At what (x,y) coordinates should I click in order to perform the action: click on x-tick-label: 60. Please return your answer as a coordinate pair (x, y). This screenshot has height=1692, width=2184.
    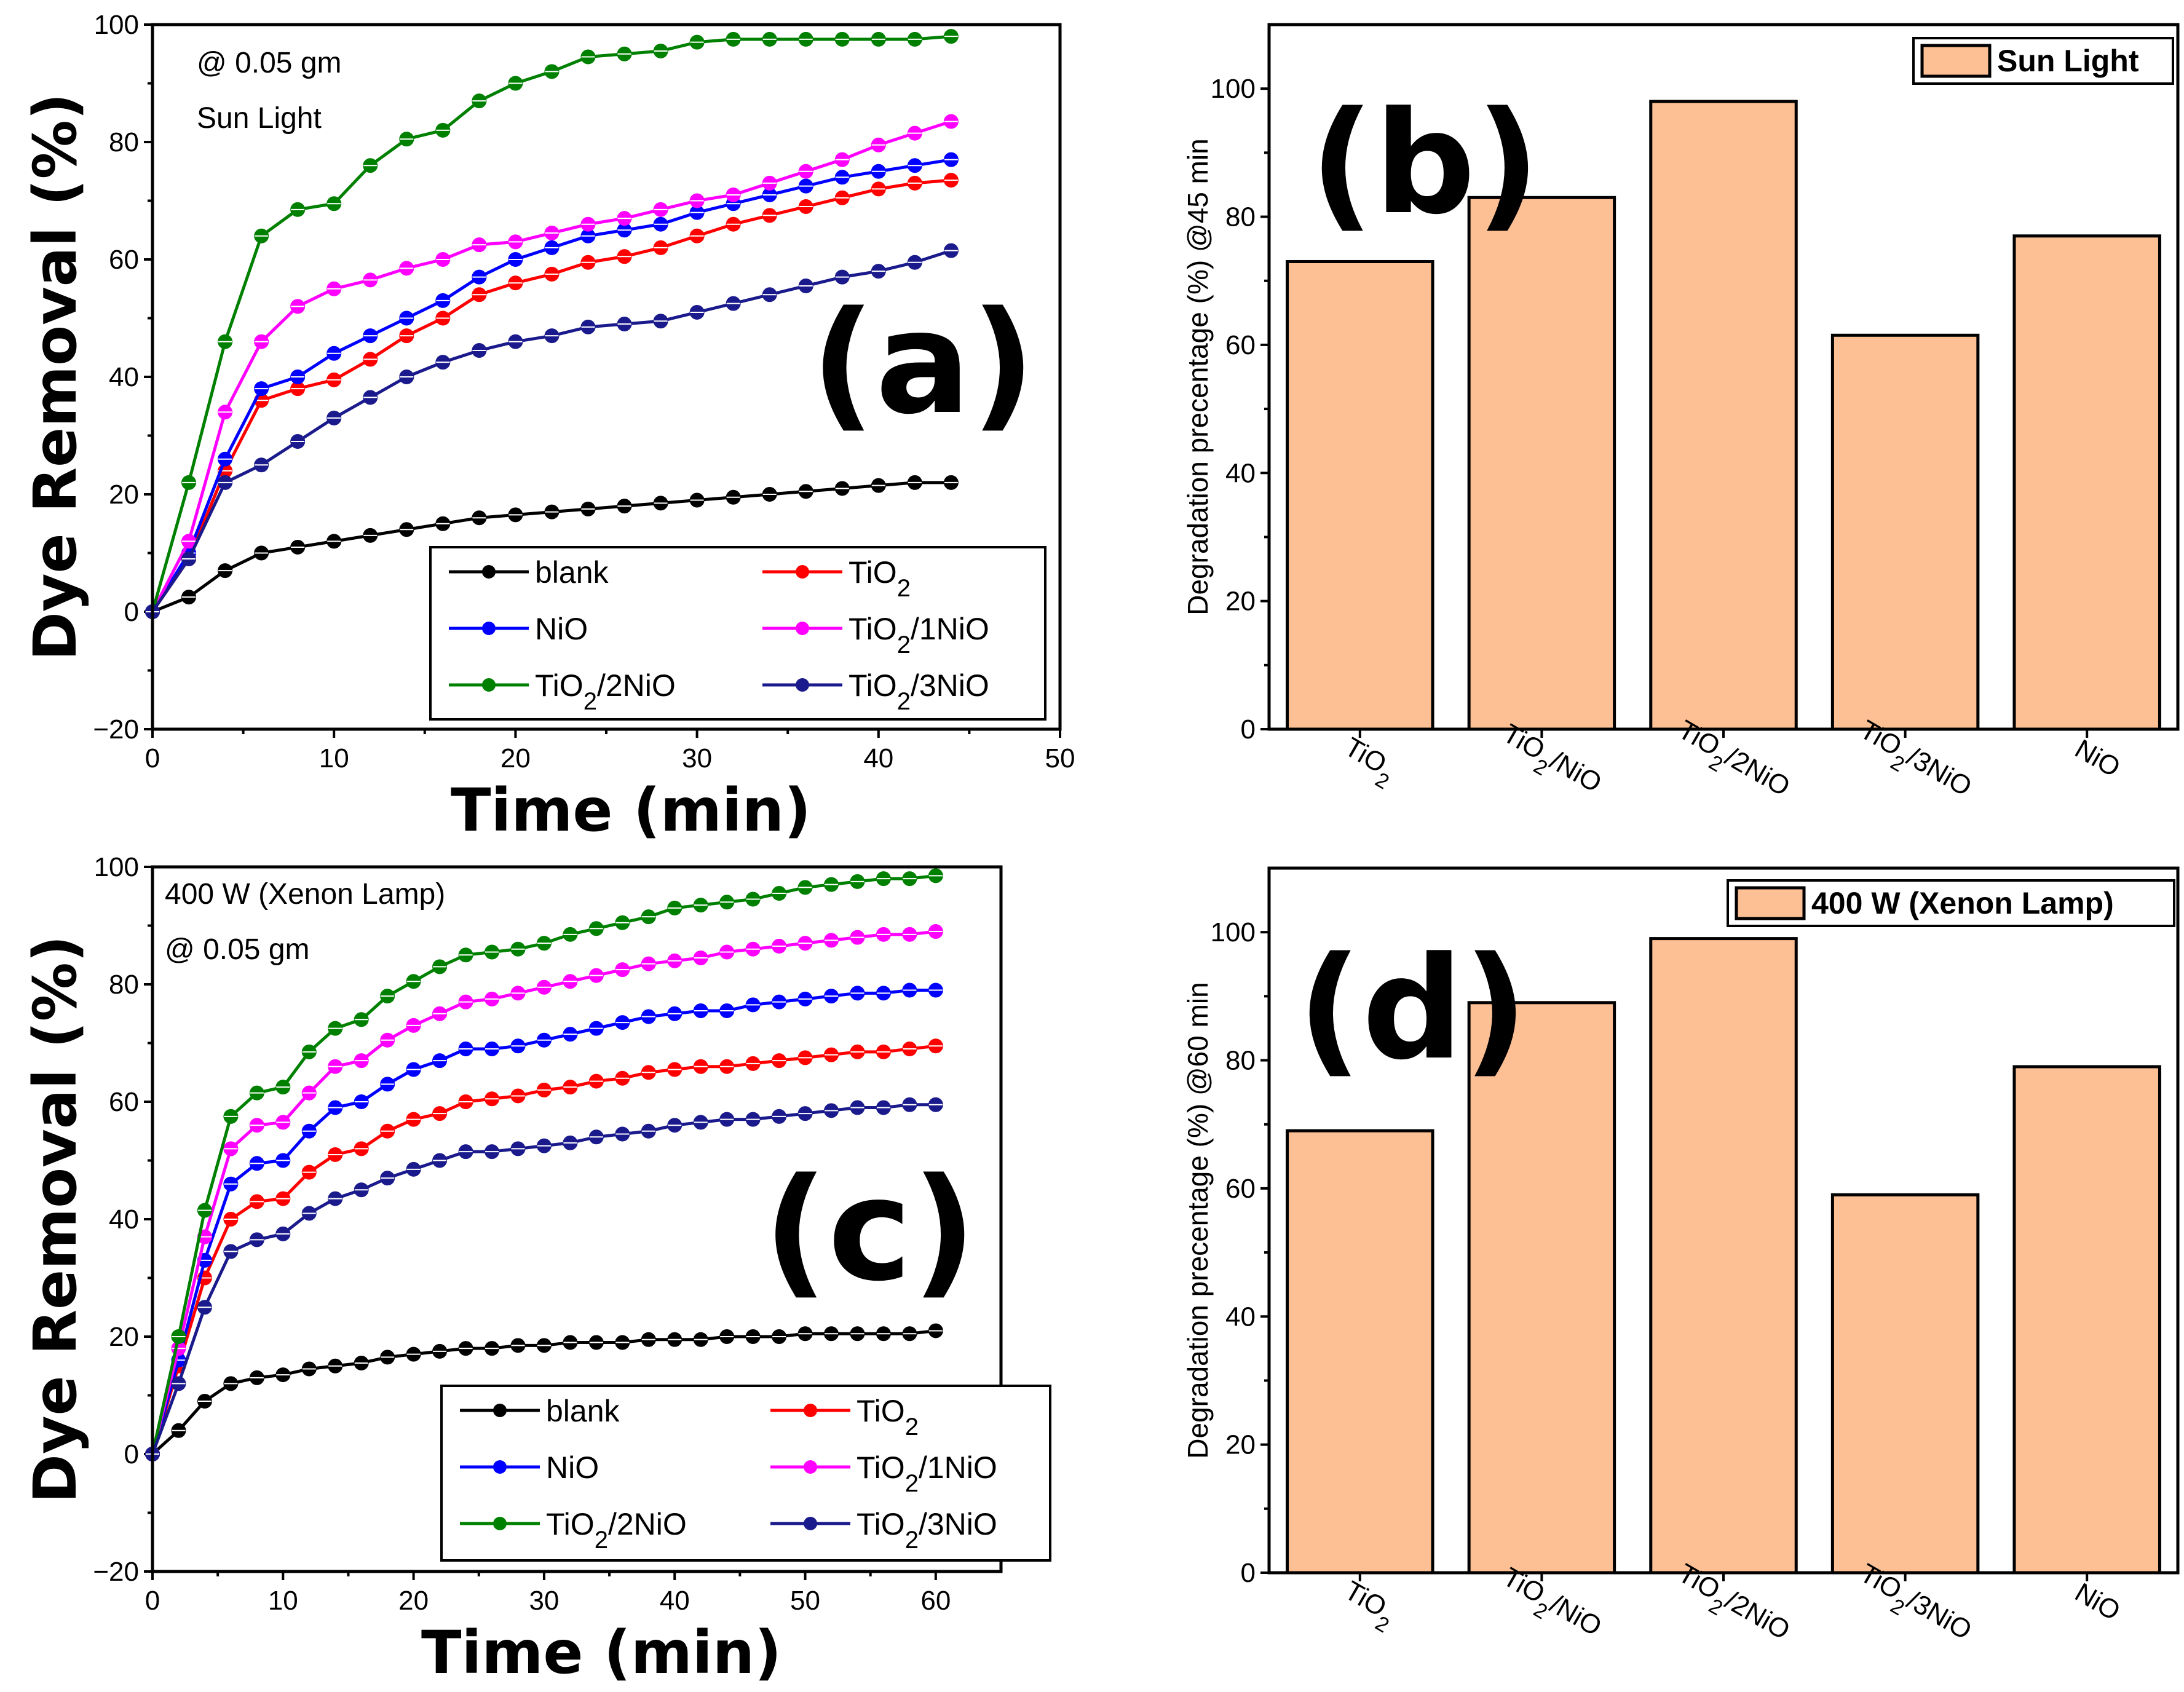
    Looking at the image, I should click on (935, 1601).